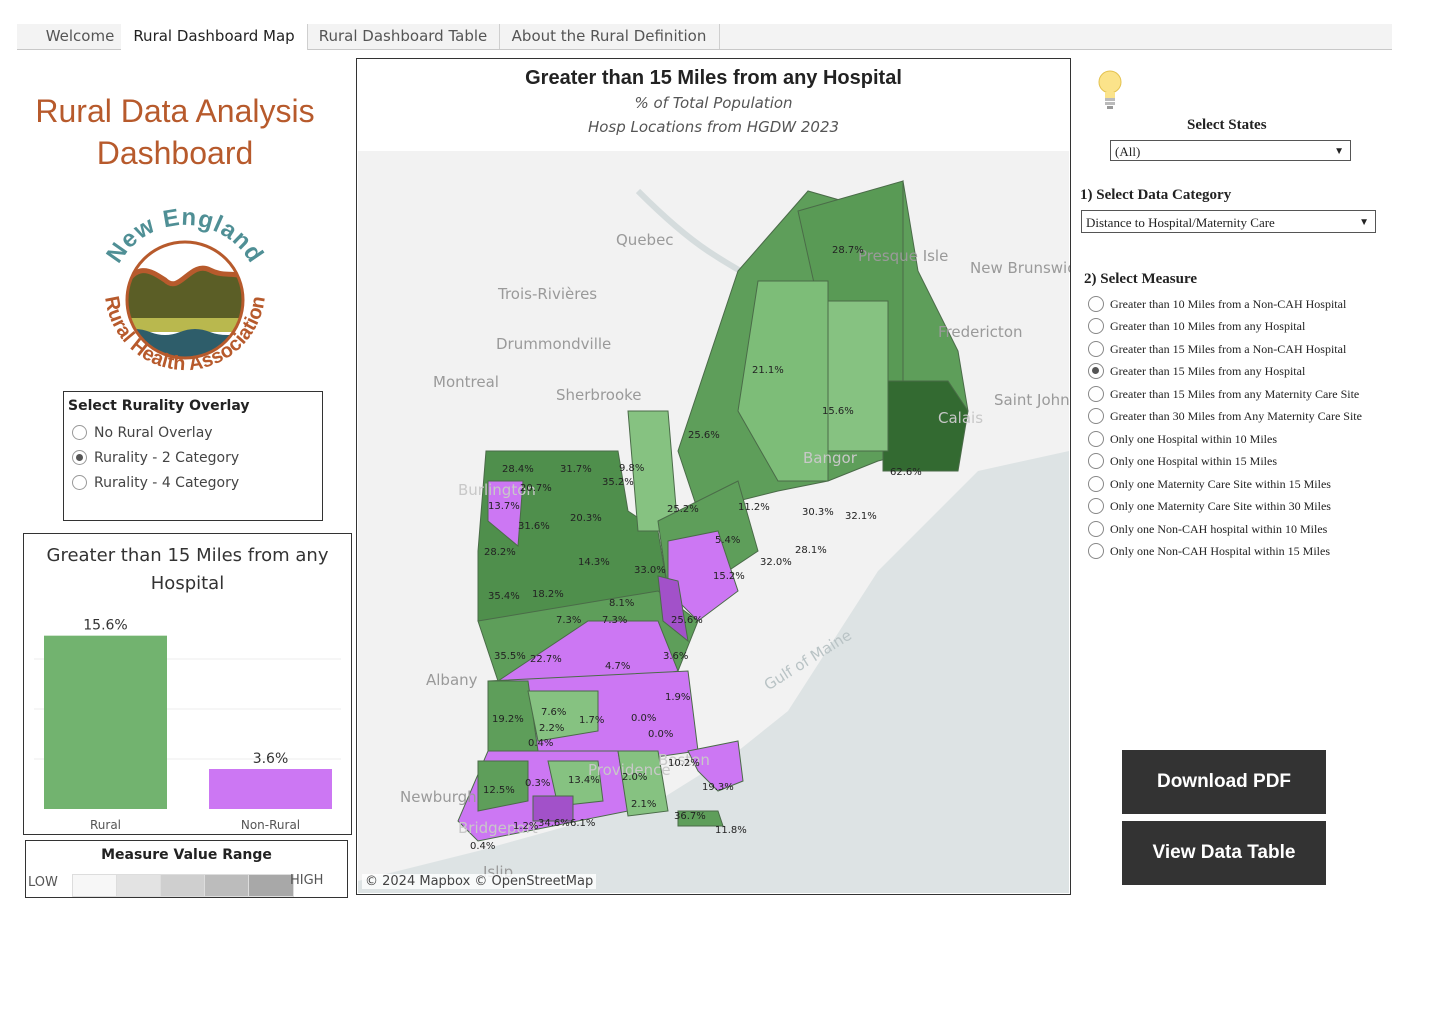 This screenshot has height=1032, width=1447. Describe the element at coordinates (503, 786) in the screenshot. I see `ct-litchfield` at that location.